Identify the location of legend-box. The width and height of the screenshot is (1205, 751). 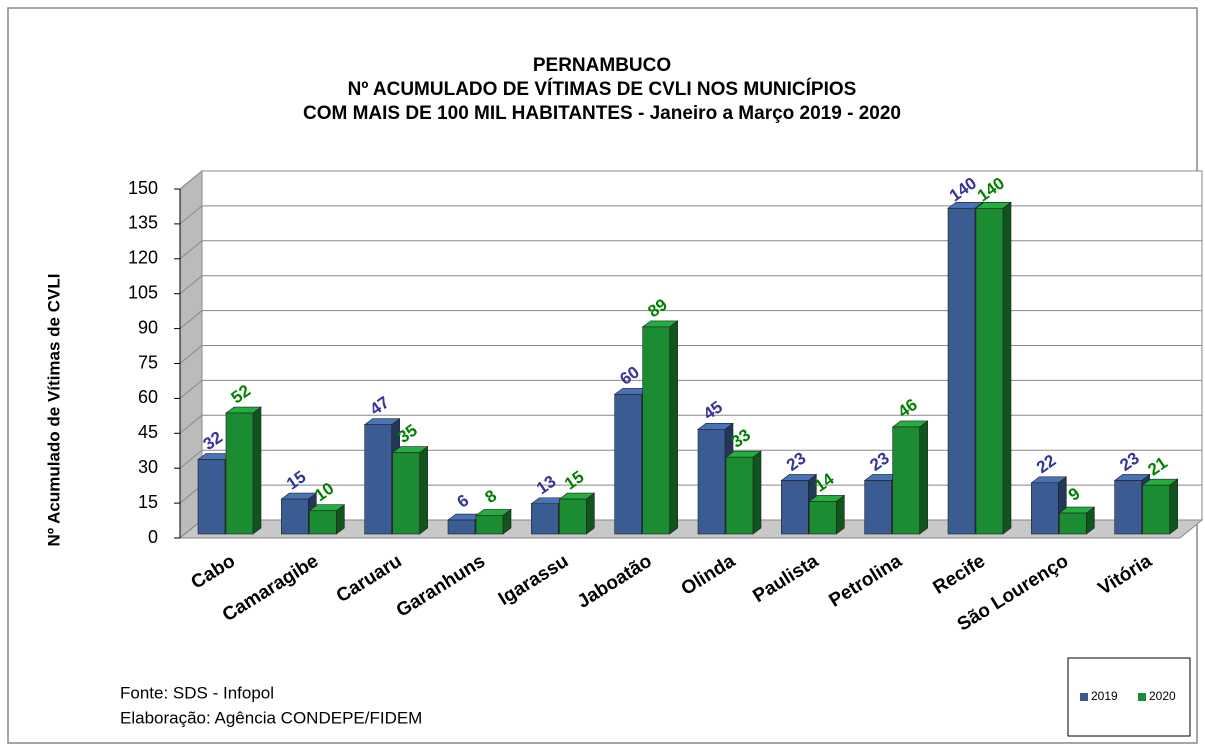
(1129, 697).